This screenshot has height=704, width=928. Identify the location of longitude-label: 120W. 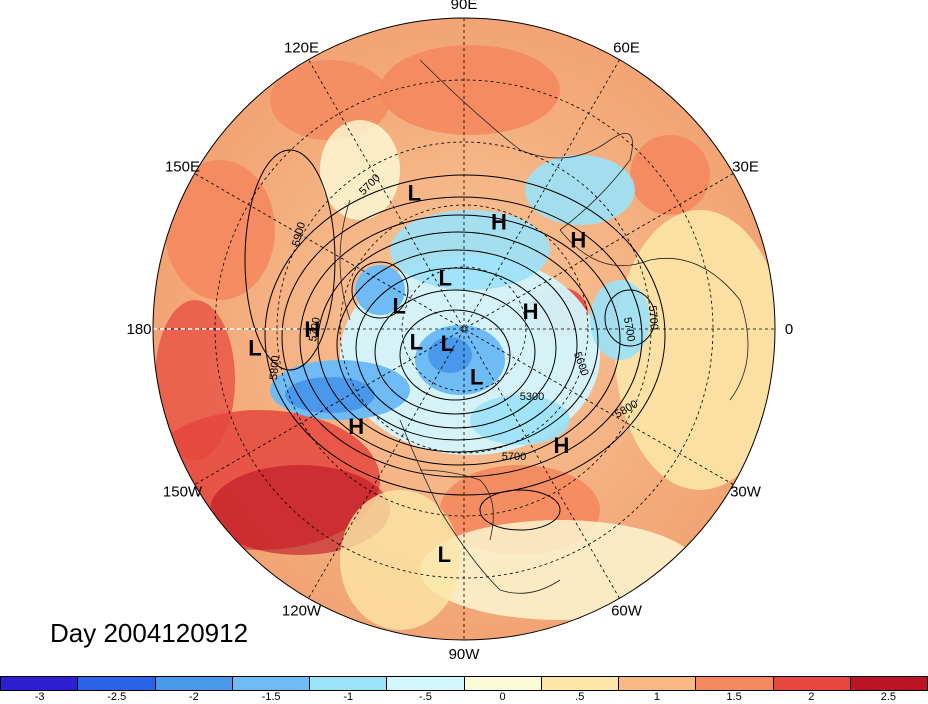
(302, 611).